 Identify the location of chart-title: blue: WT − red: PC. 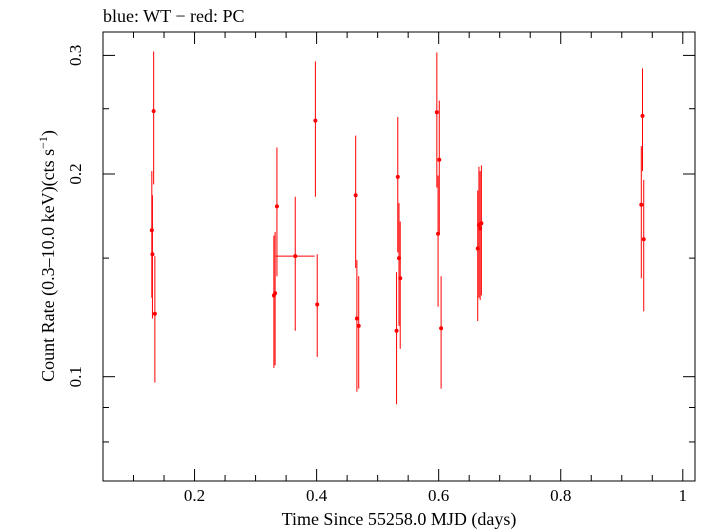
(173, 16).